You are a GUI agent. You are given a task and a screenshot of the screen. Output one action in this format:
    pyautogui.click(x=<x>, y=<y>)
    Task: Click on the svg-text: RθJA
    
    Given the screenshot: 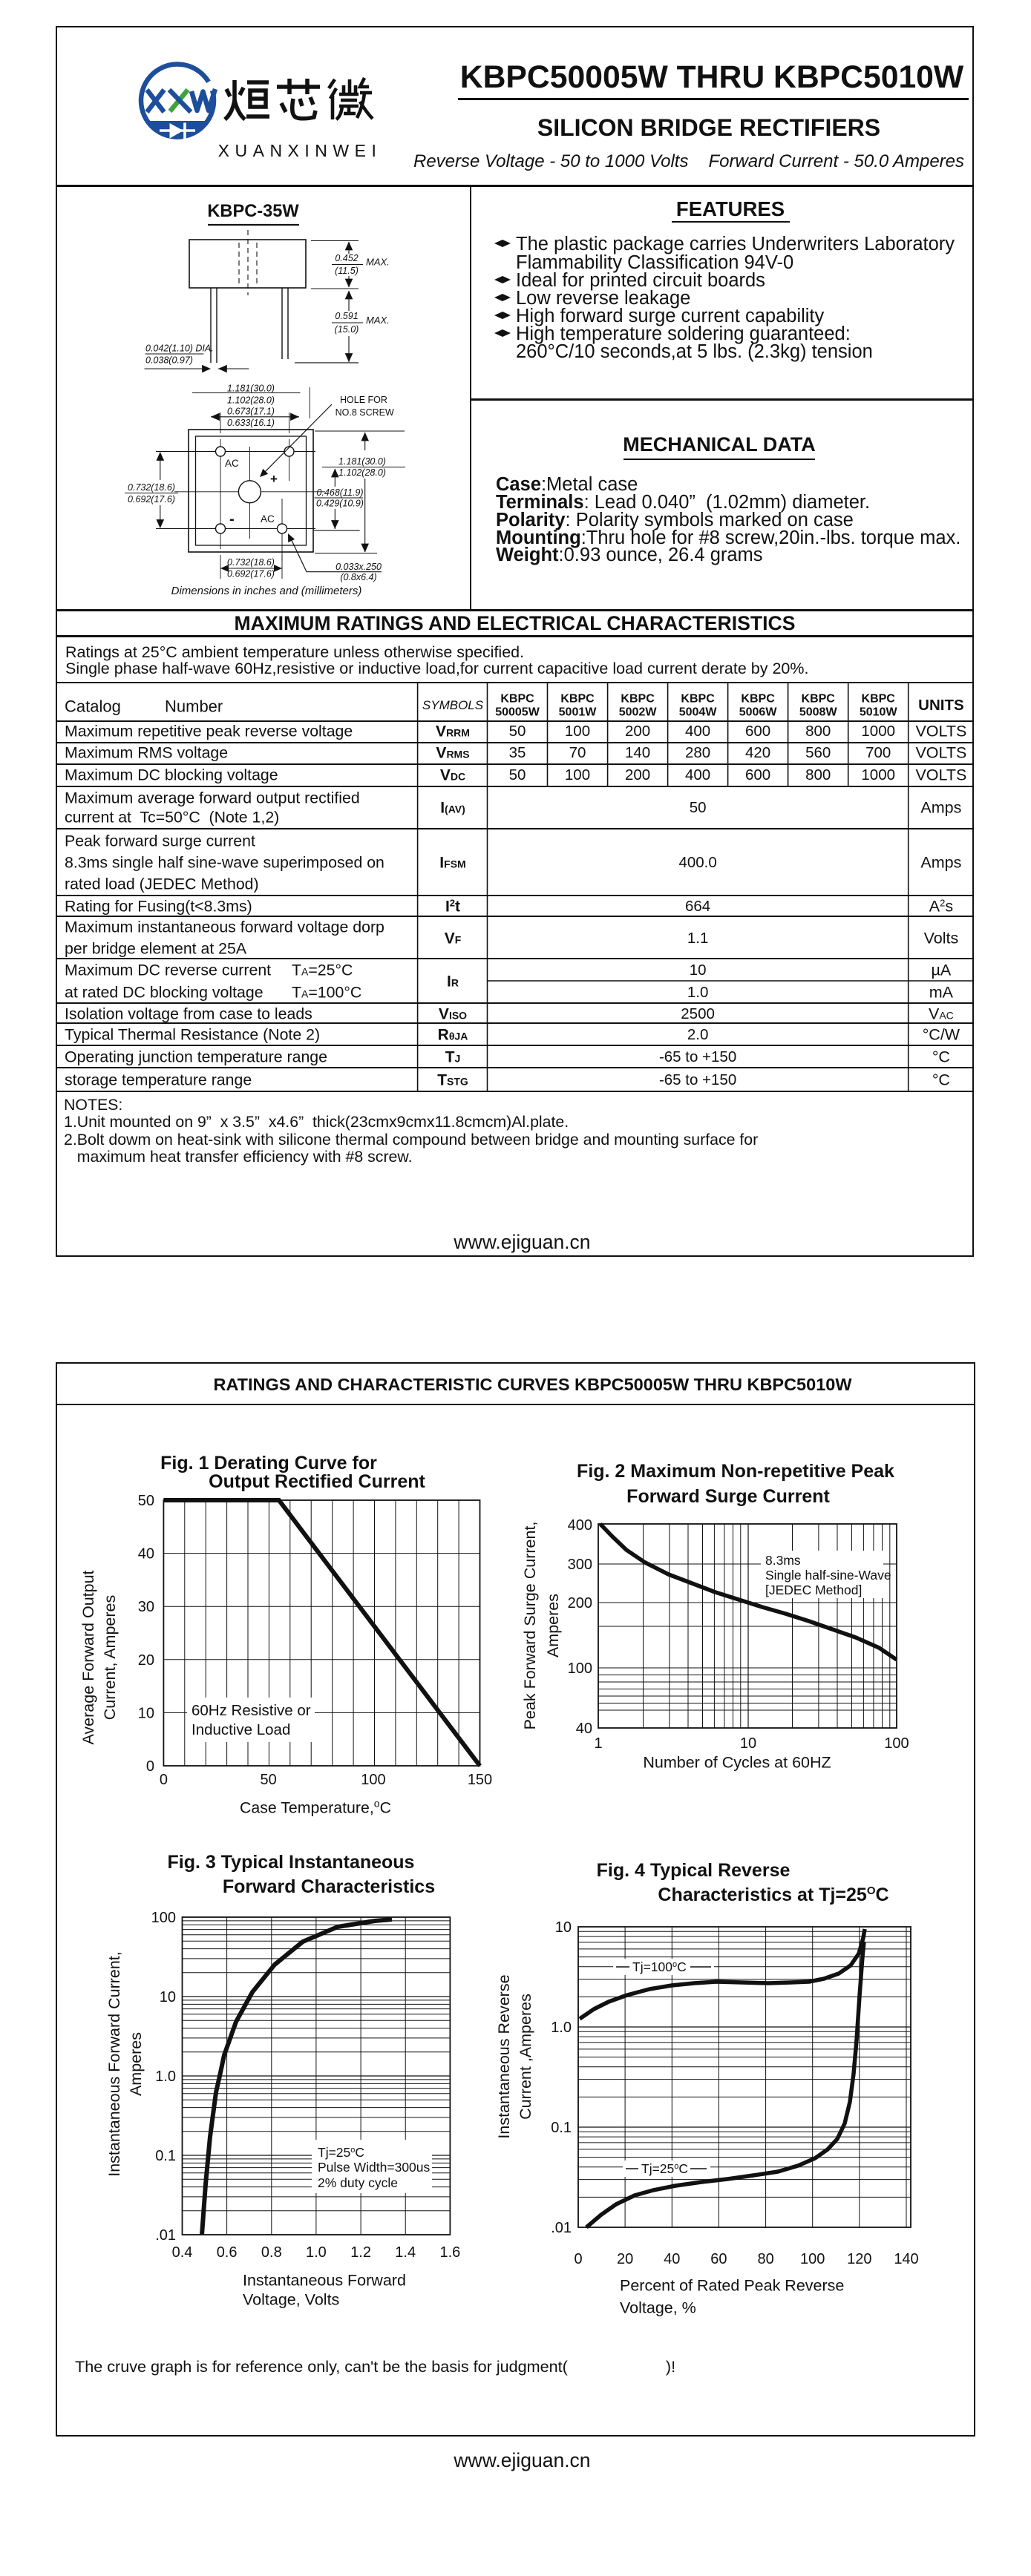 What is the action you would take?
    pyautogui.click(x=453, y=1034)
    